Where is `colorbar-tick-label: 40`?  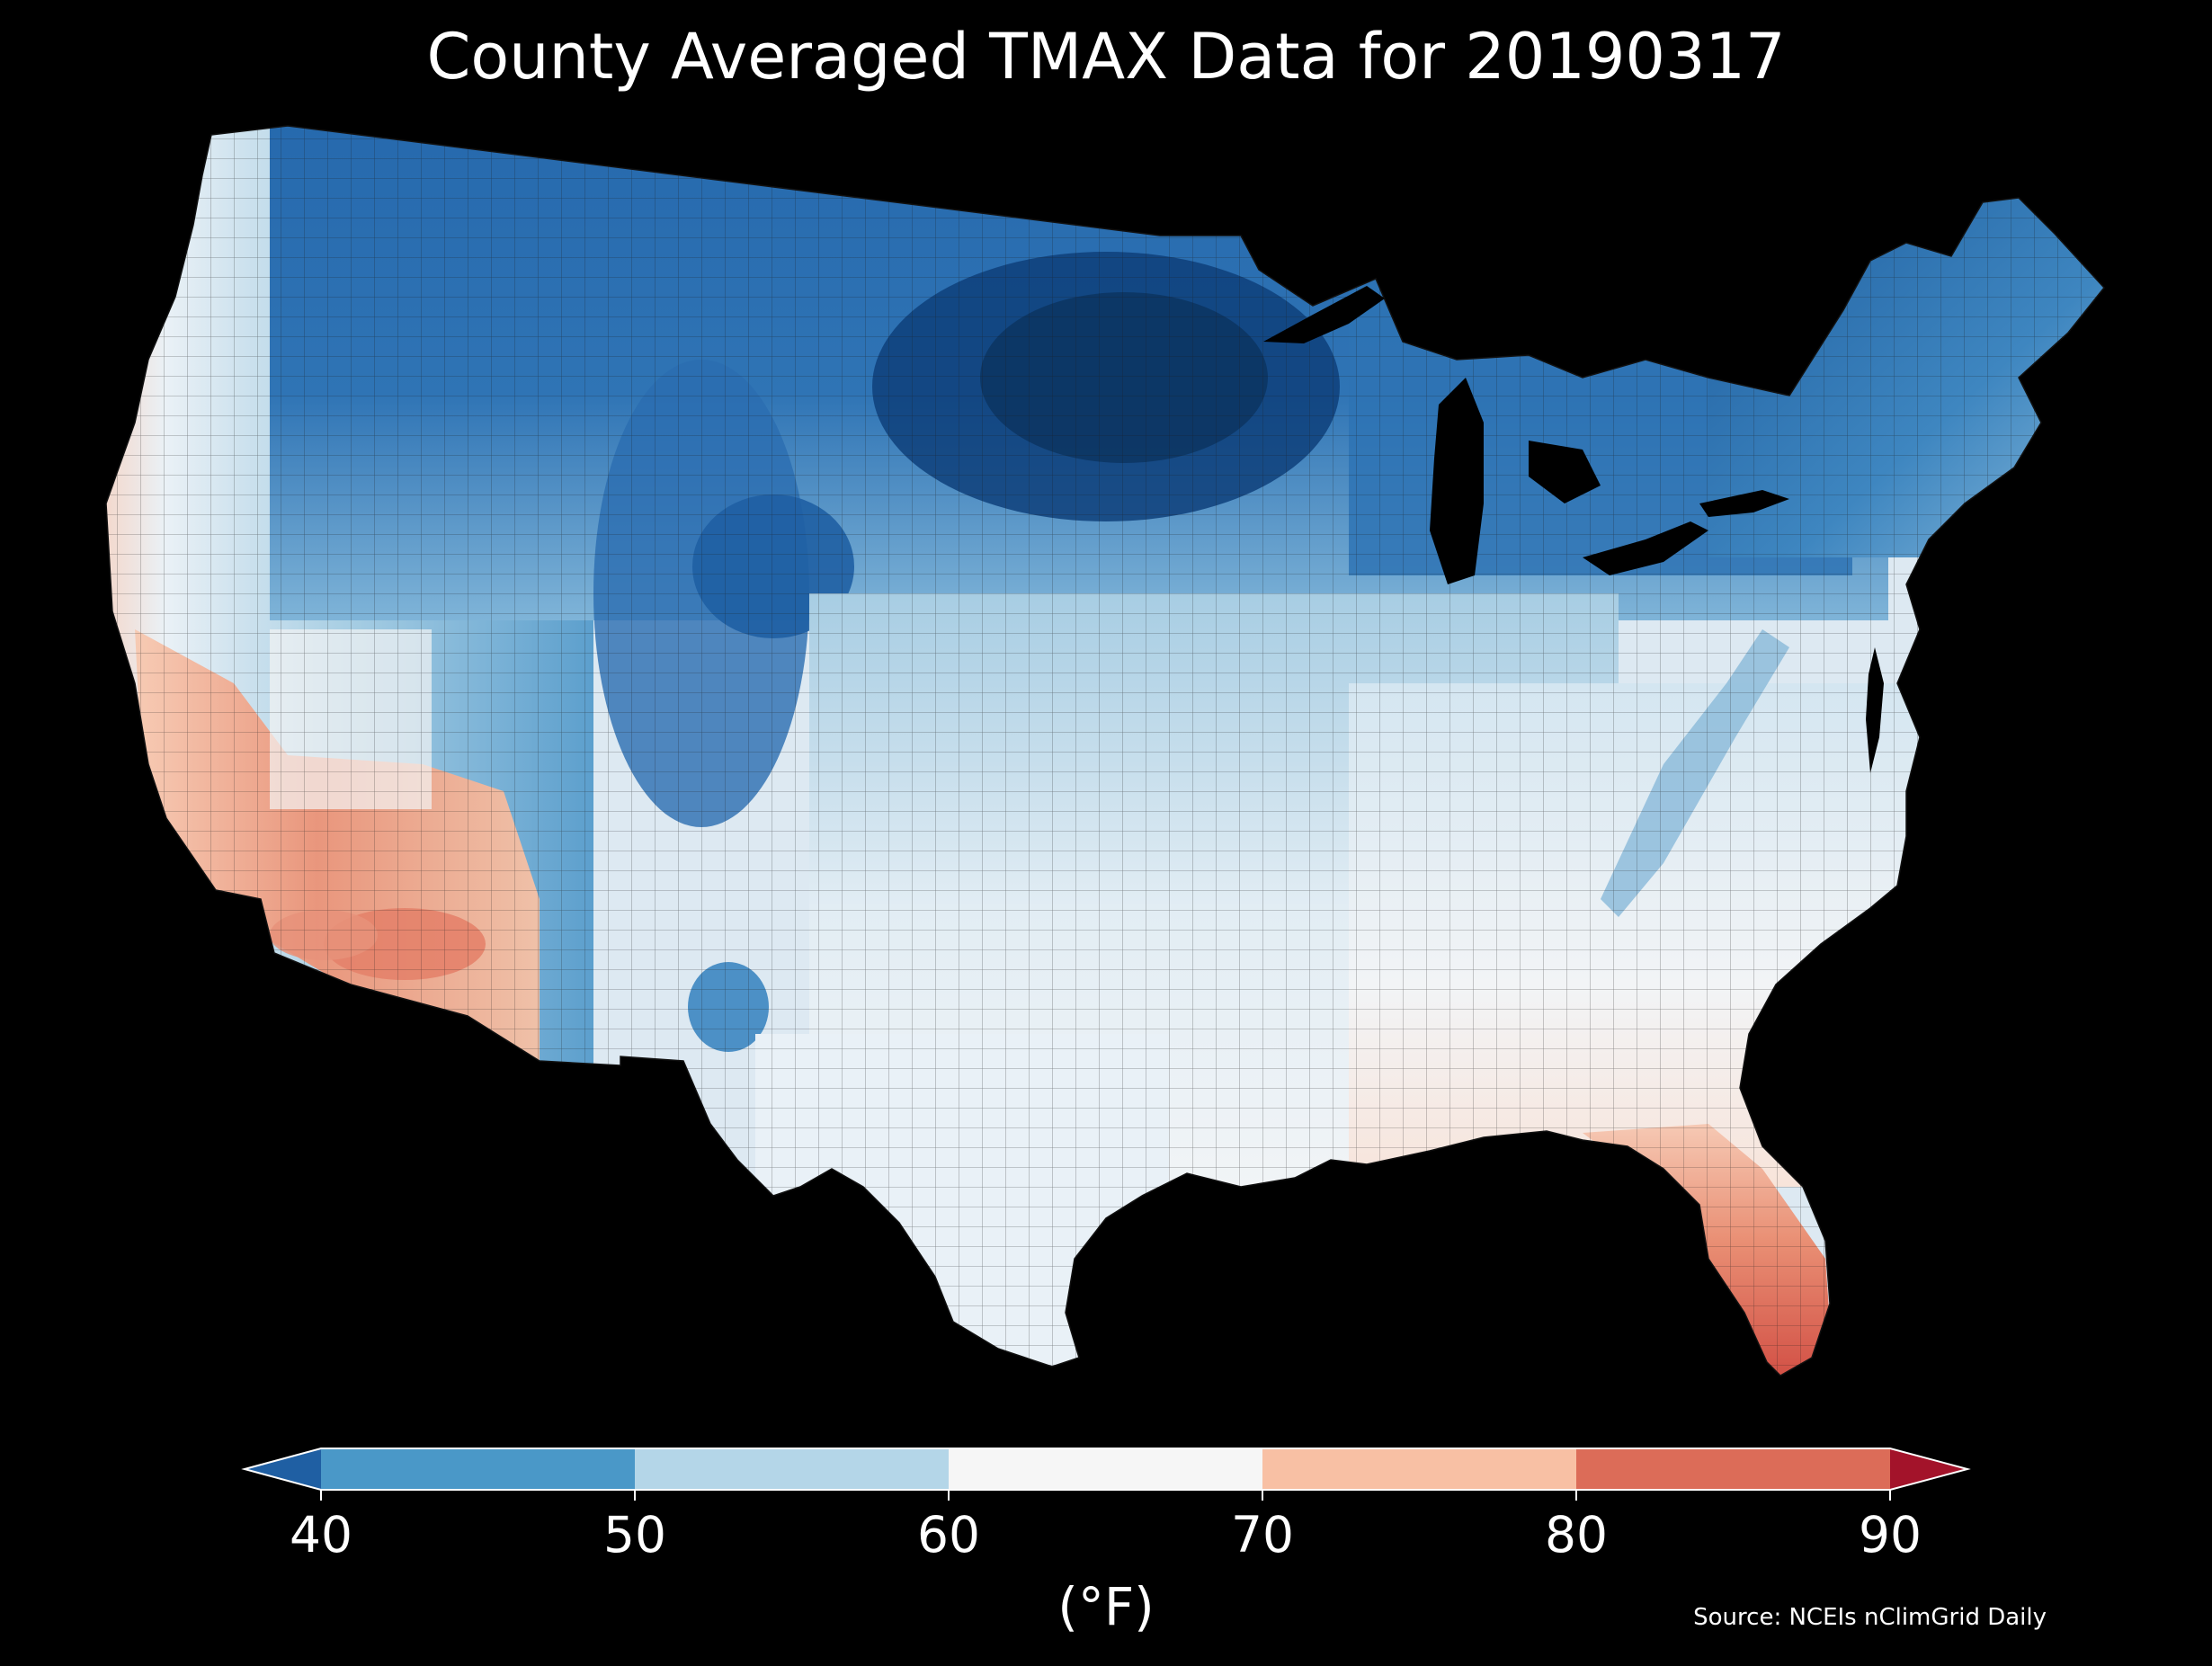 colorbar-tick-label: 40 is located at coordinates (321, 1535).